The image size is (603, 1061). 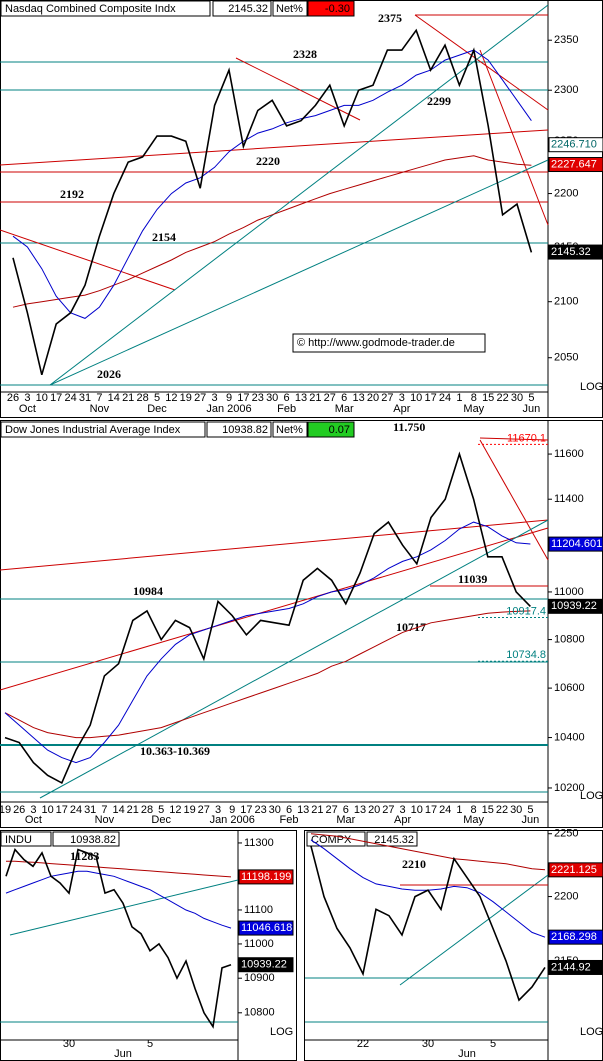 I want to click on annotation: 2299, so click(x=439, y=101).